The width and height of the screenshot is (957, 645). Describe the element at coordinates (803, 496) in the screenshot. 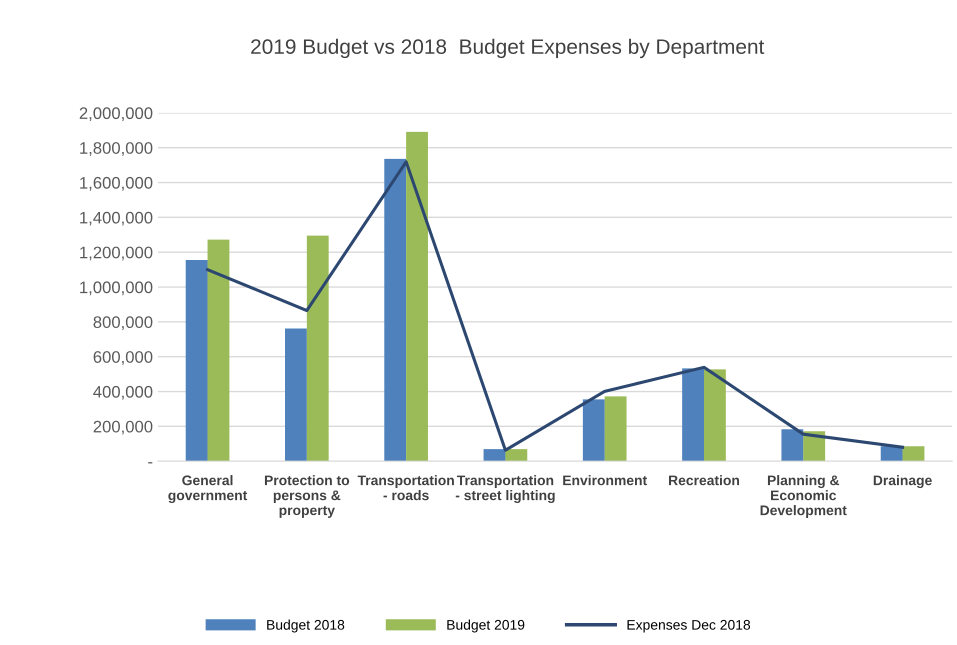

I see `x-tick-label: Planning & Economic Development` at that location.